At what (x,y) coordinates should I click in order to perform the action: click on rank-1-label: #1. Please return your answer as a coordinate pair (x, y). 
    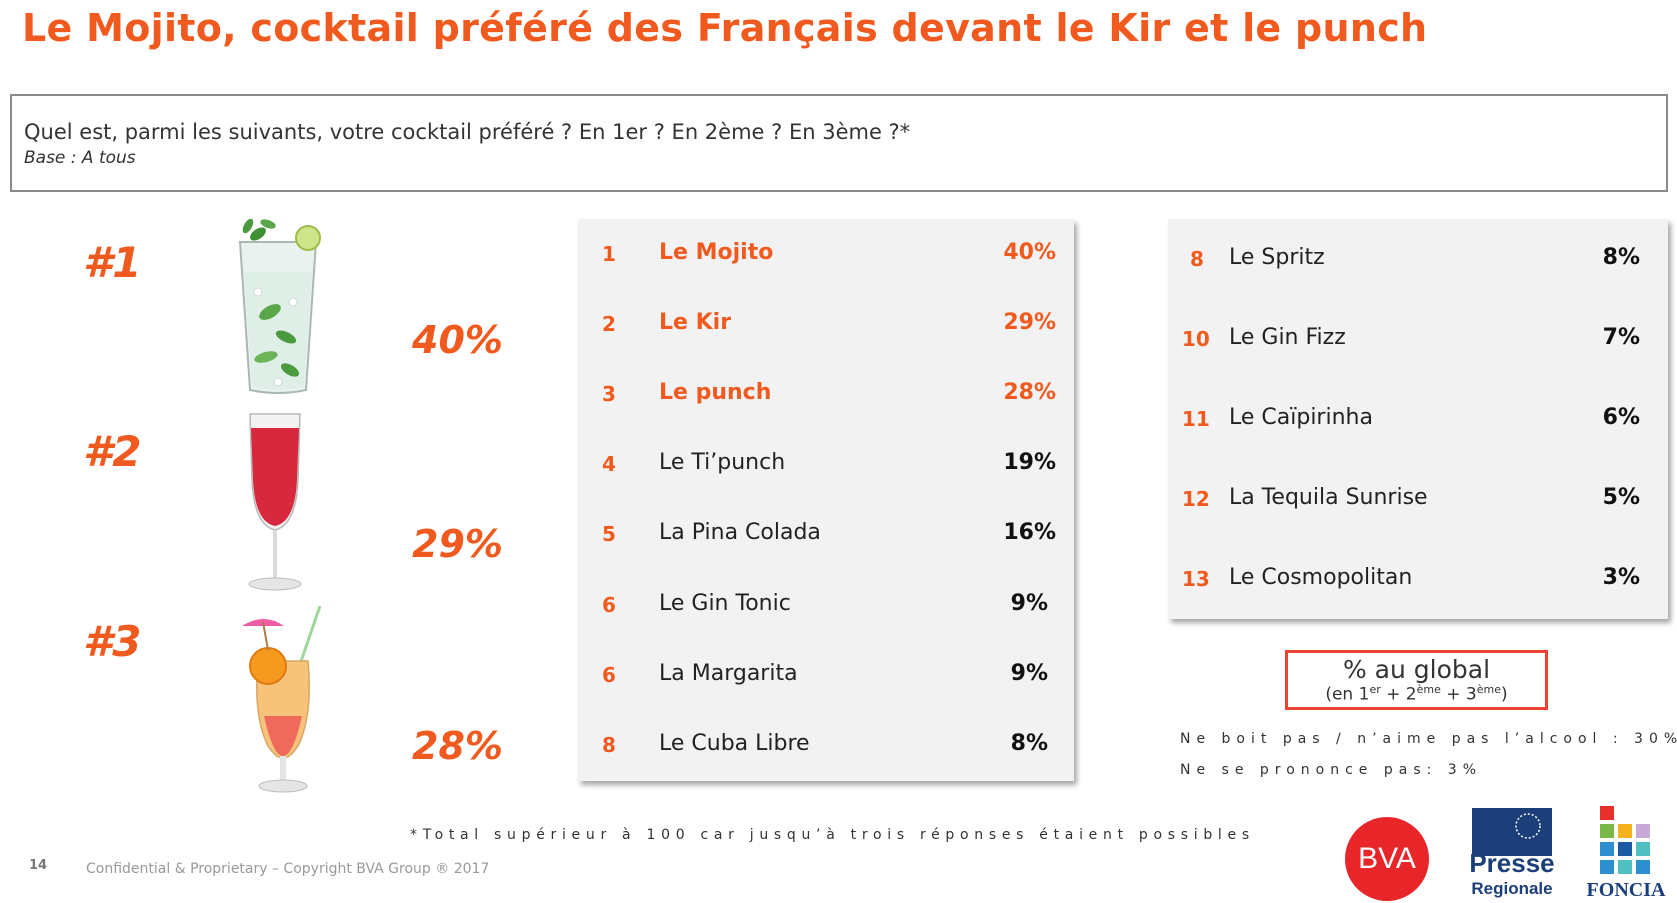
    Looking at the image, I should click on (112, 262).